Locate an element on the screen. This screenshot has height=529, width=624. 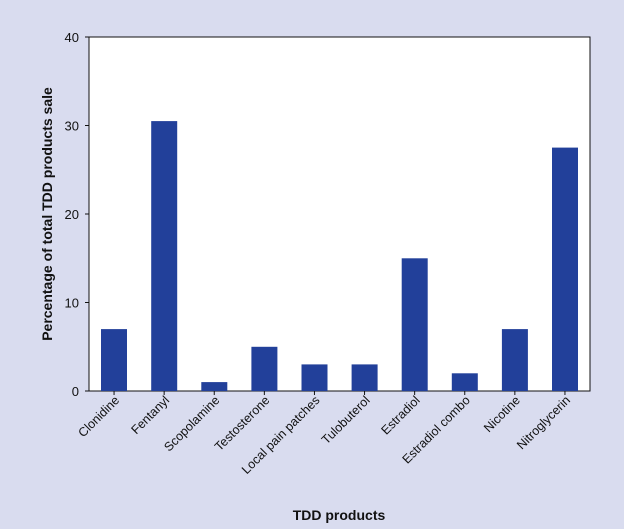
x-tick-label: Tulobuterol is located at coordinates (346, 420).